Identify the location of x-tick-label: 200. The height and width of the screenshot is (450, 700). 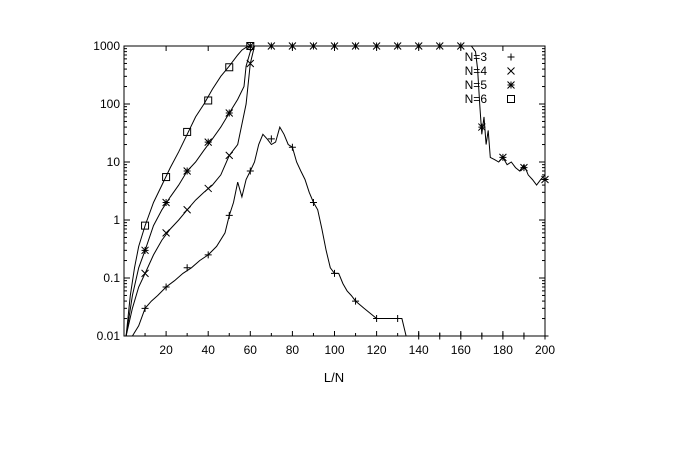
(545, 350).